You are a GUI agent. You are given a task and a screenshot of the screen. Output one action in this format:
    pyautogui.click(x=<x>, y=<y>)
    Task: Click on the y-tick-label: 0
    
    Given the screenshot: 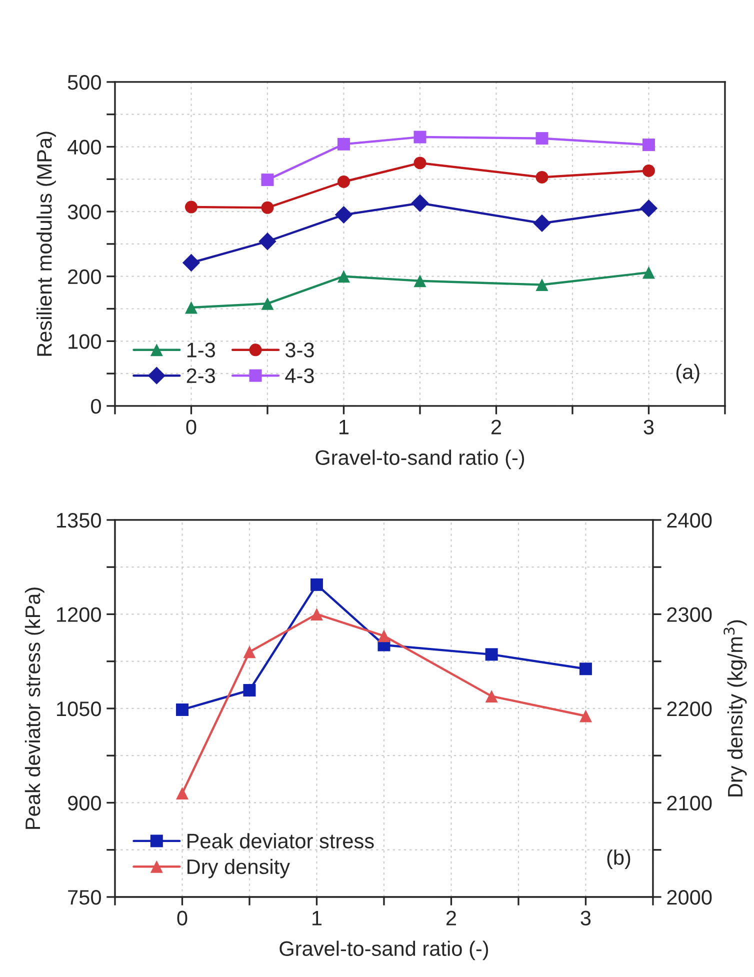 What is the action you would take?
    pyautogui.click(x=96, y=406)
    